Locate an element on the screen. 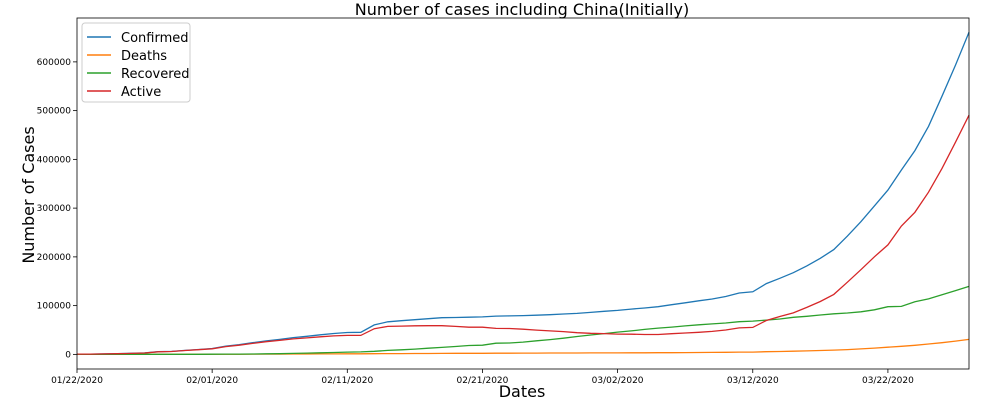 The width and height of the screenshot is (991, 416). legend-label-confirmed: Confirmed is located at coordinates (155, 38).